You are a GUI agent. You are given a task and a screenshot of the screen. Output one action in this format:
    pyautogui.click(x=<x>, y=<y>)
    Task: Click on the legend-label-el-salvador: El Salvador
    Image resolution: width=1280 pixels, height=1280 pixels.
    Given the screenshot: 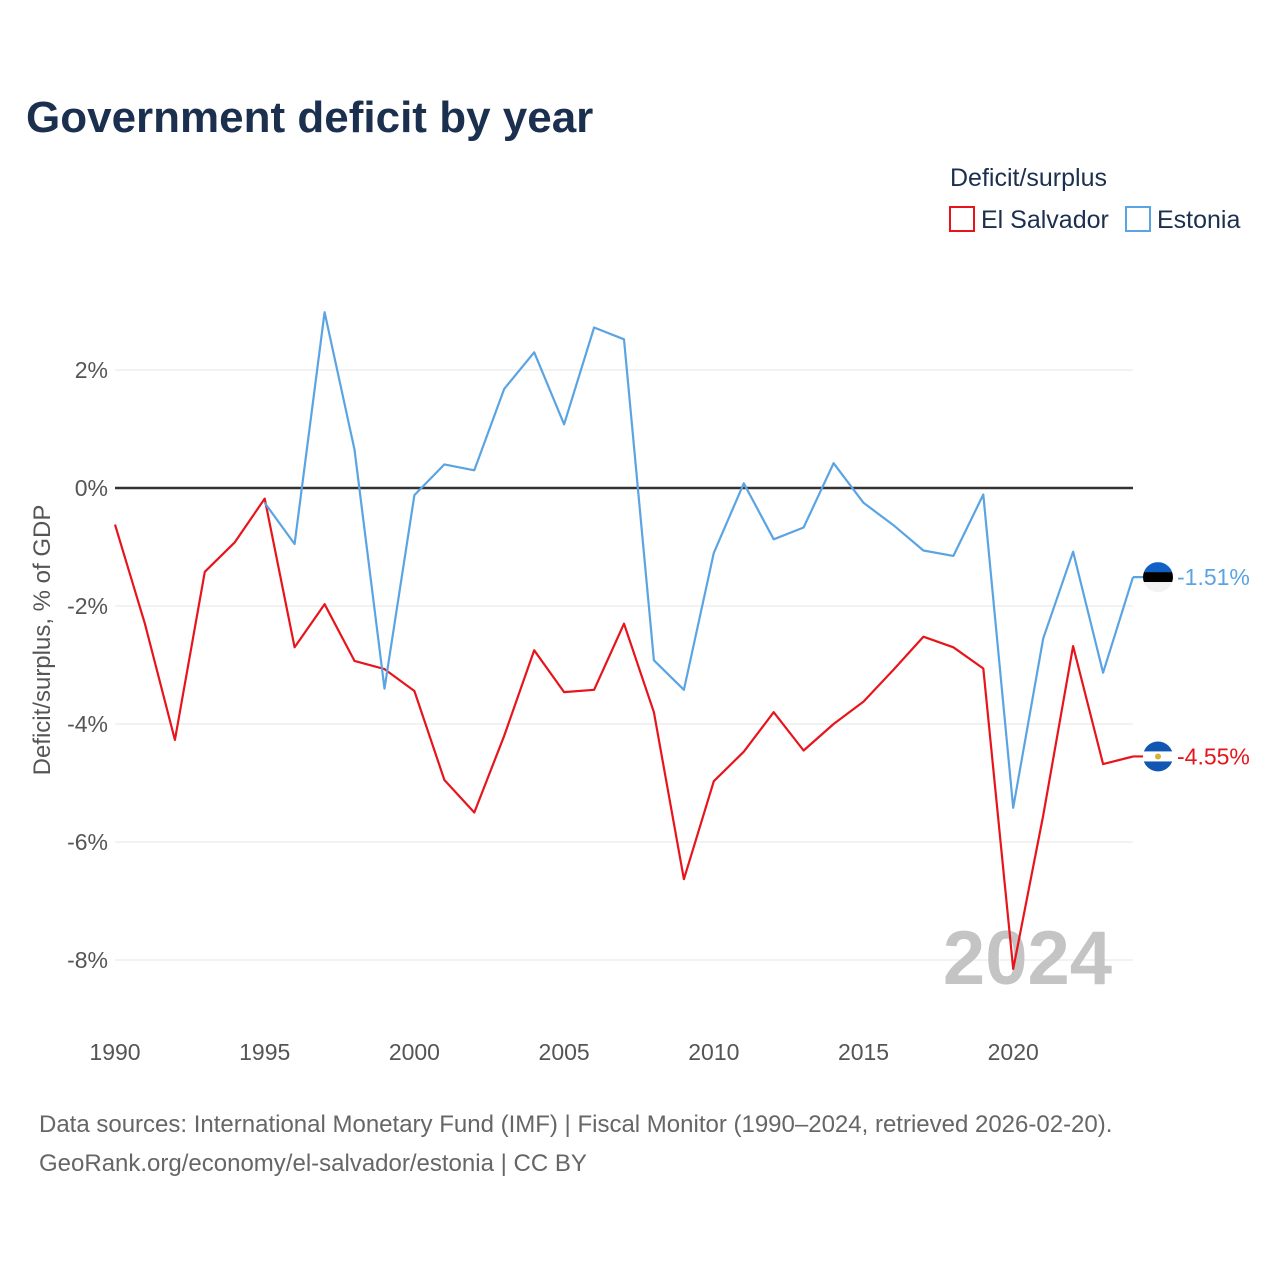 What is the action you would take?
    pyautogui.click(x=1045, y=220)
    